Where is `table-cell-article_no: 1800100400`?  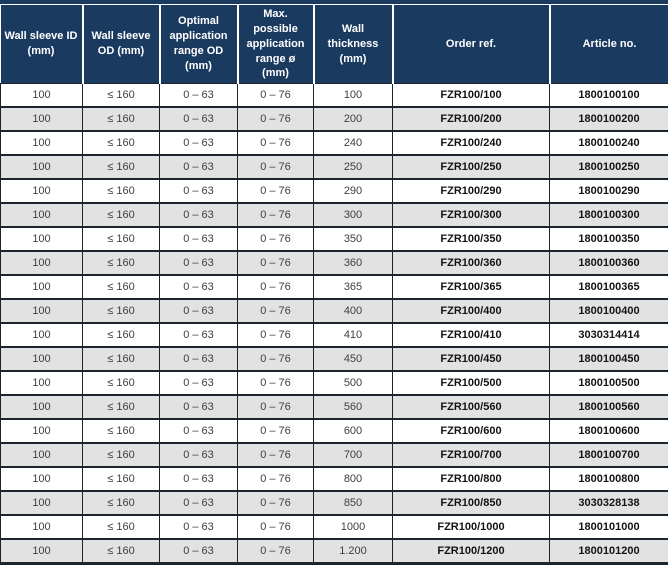 table-cell-article_no: 1800100400 is located at coordinates (609, 311).